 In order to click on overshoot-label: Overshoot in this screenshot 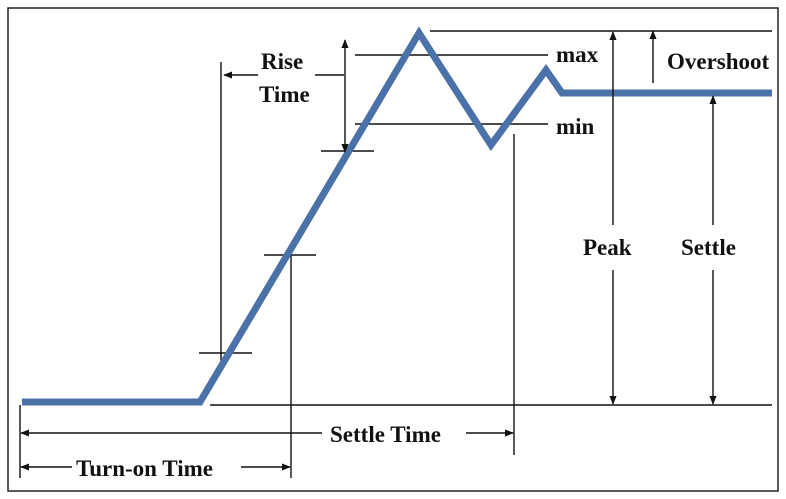, I will do `click(718, 61)`.